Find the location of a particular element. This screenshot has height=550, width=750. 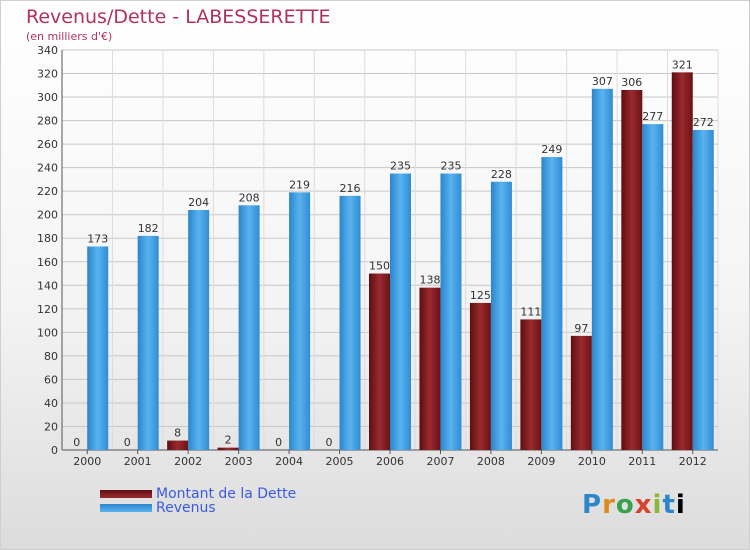

y-tick-label: 60 is located at coordinates (51, 379).